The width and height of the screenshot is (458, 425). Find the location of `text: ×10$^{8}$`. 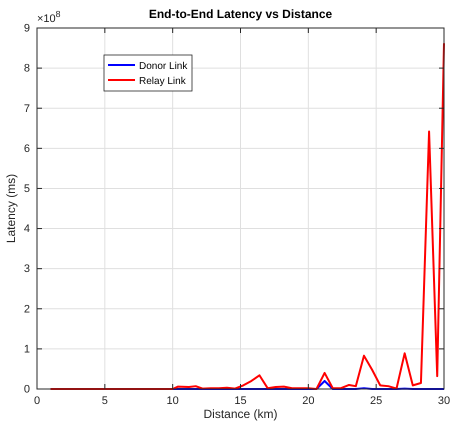

text: ×10$^{8}$ is located at coordinates (49, 17).